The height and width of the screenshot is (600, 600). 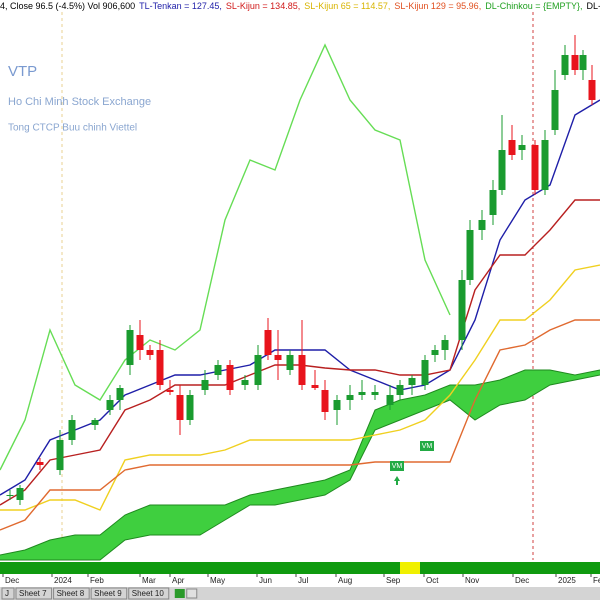 What do you see at coordinates (22, 71) in the screenshot?
I see `symbol: VTP` at bounding box center [22, 71].